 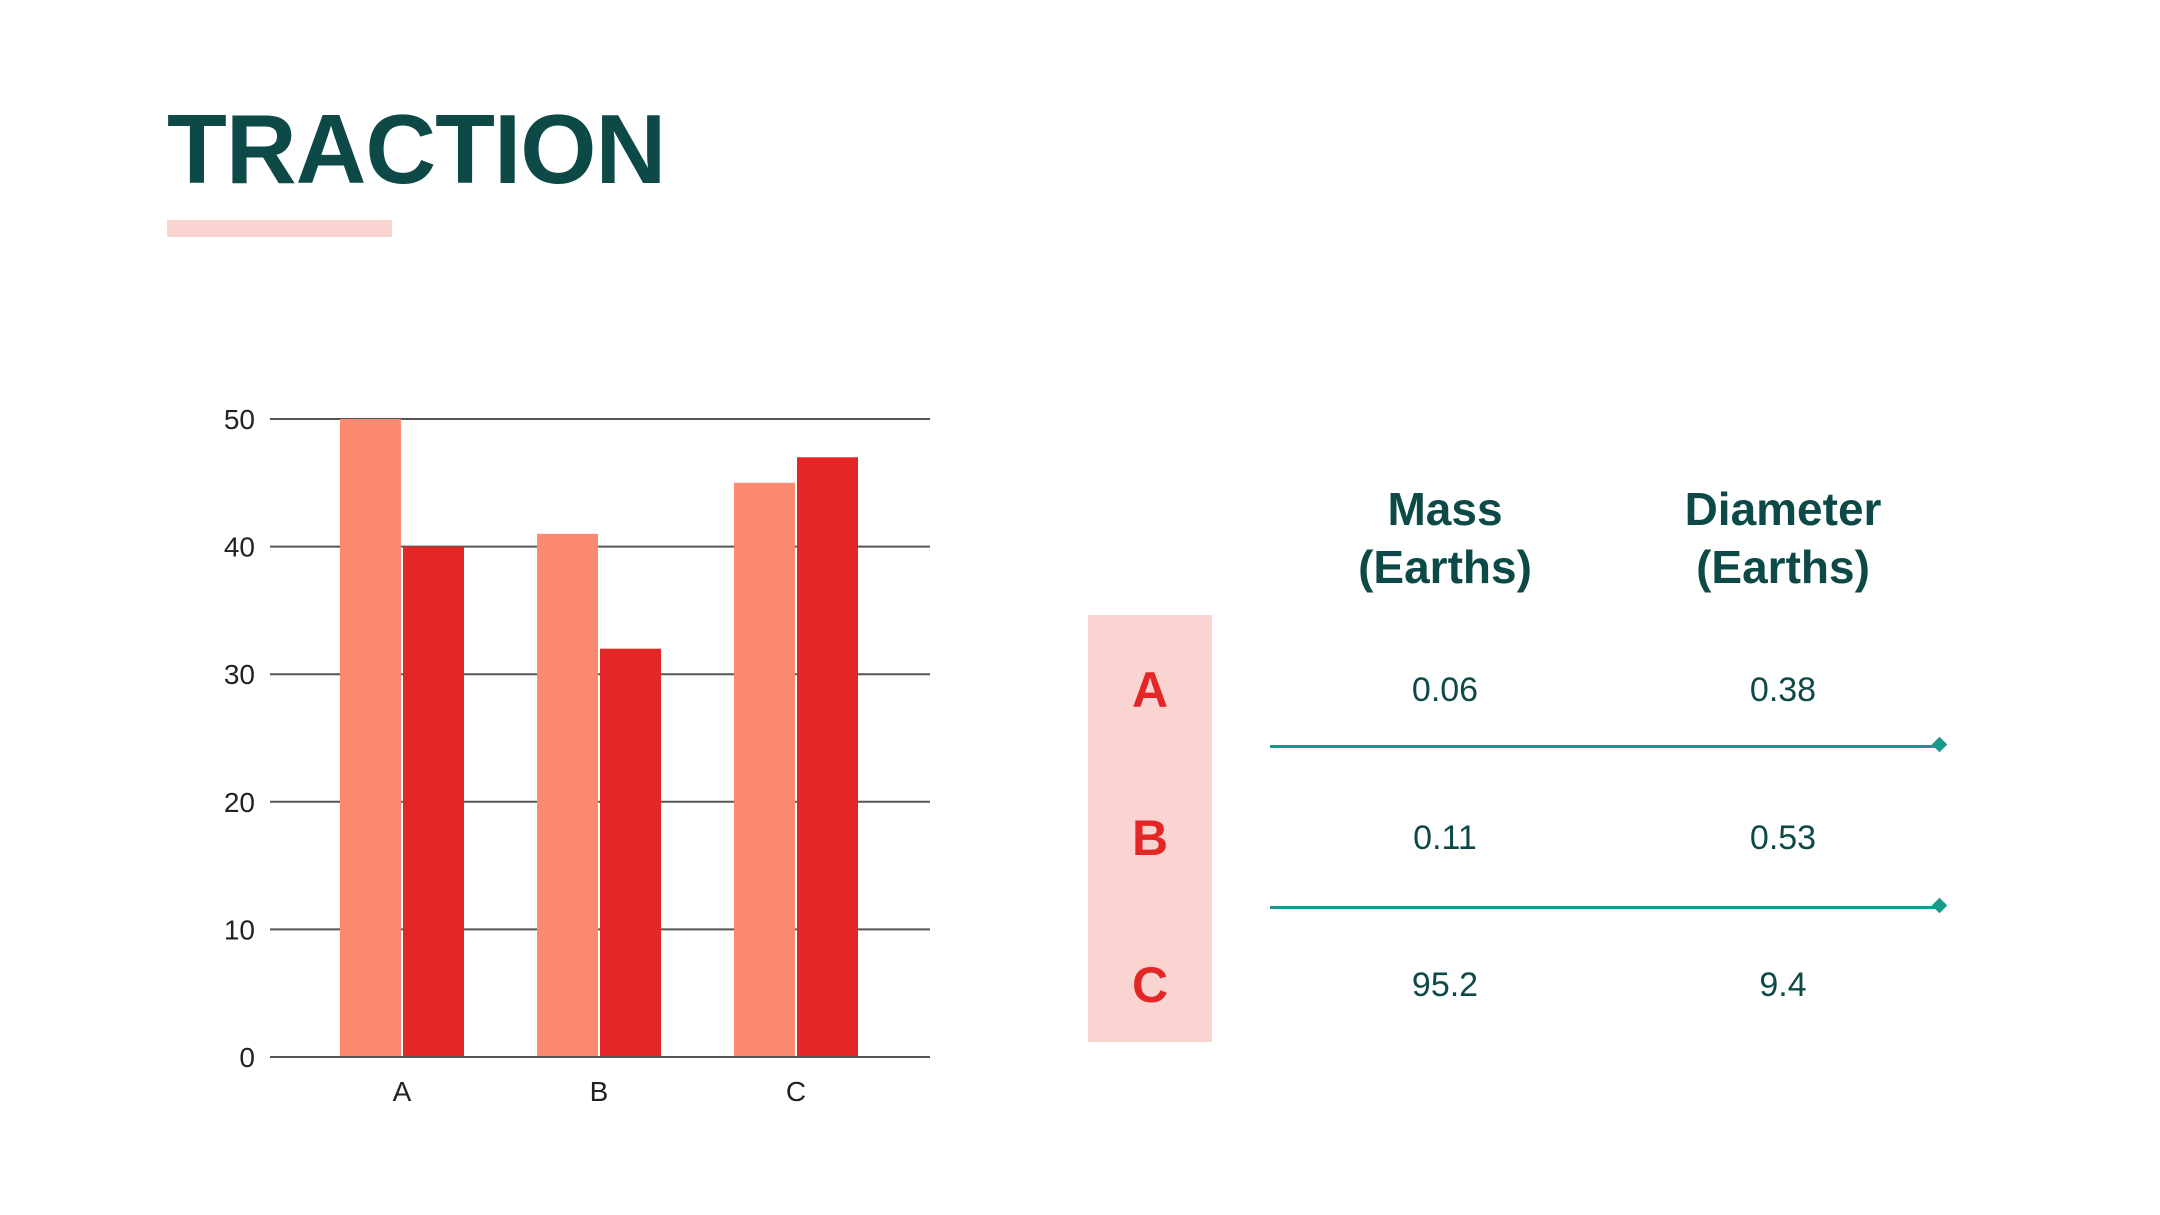 What do you see at coordinates (1445, 567) in the screenshot?
I see `column-header-mass-line2: (Earths)` at bounding box center [1445, 567].